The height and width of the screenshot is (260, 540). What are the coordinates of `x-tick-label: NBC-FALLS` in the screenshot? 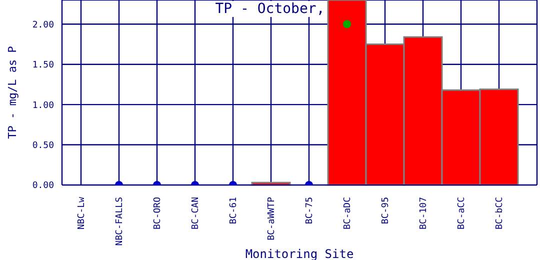 It's located at (120, 221).